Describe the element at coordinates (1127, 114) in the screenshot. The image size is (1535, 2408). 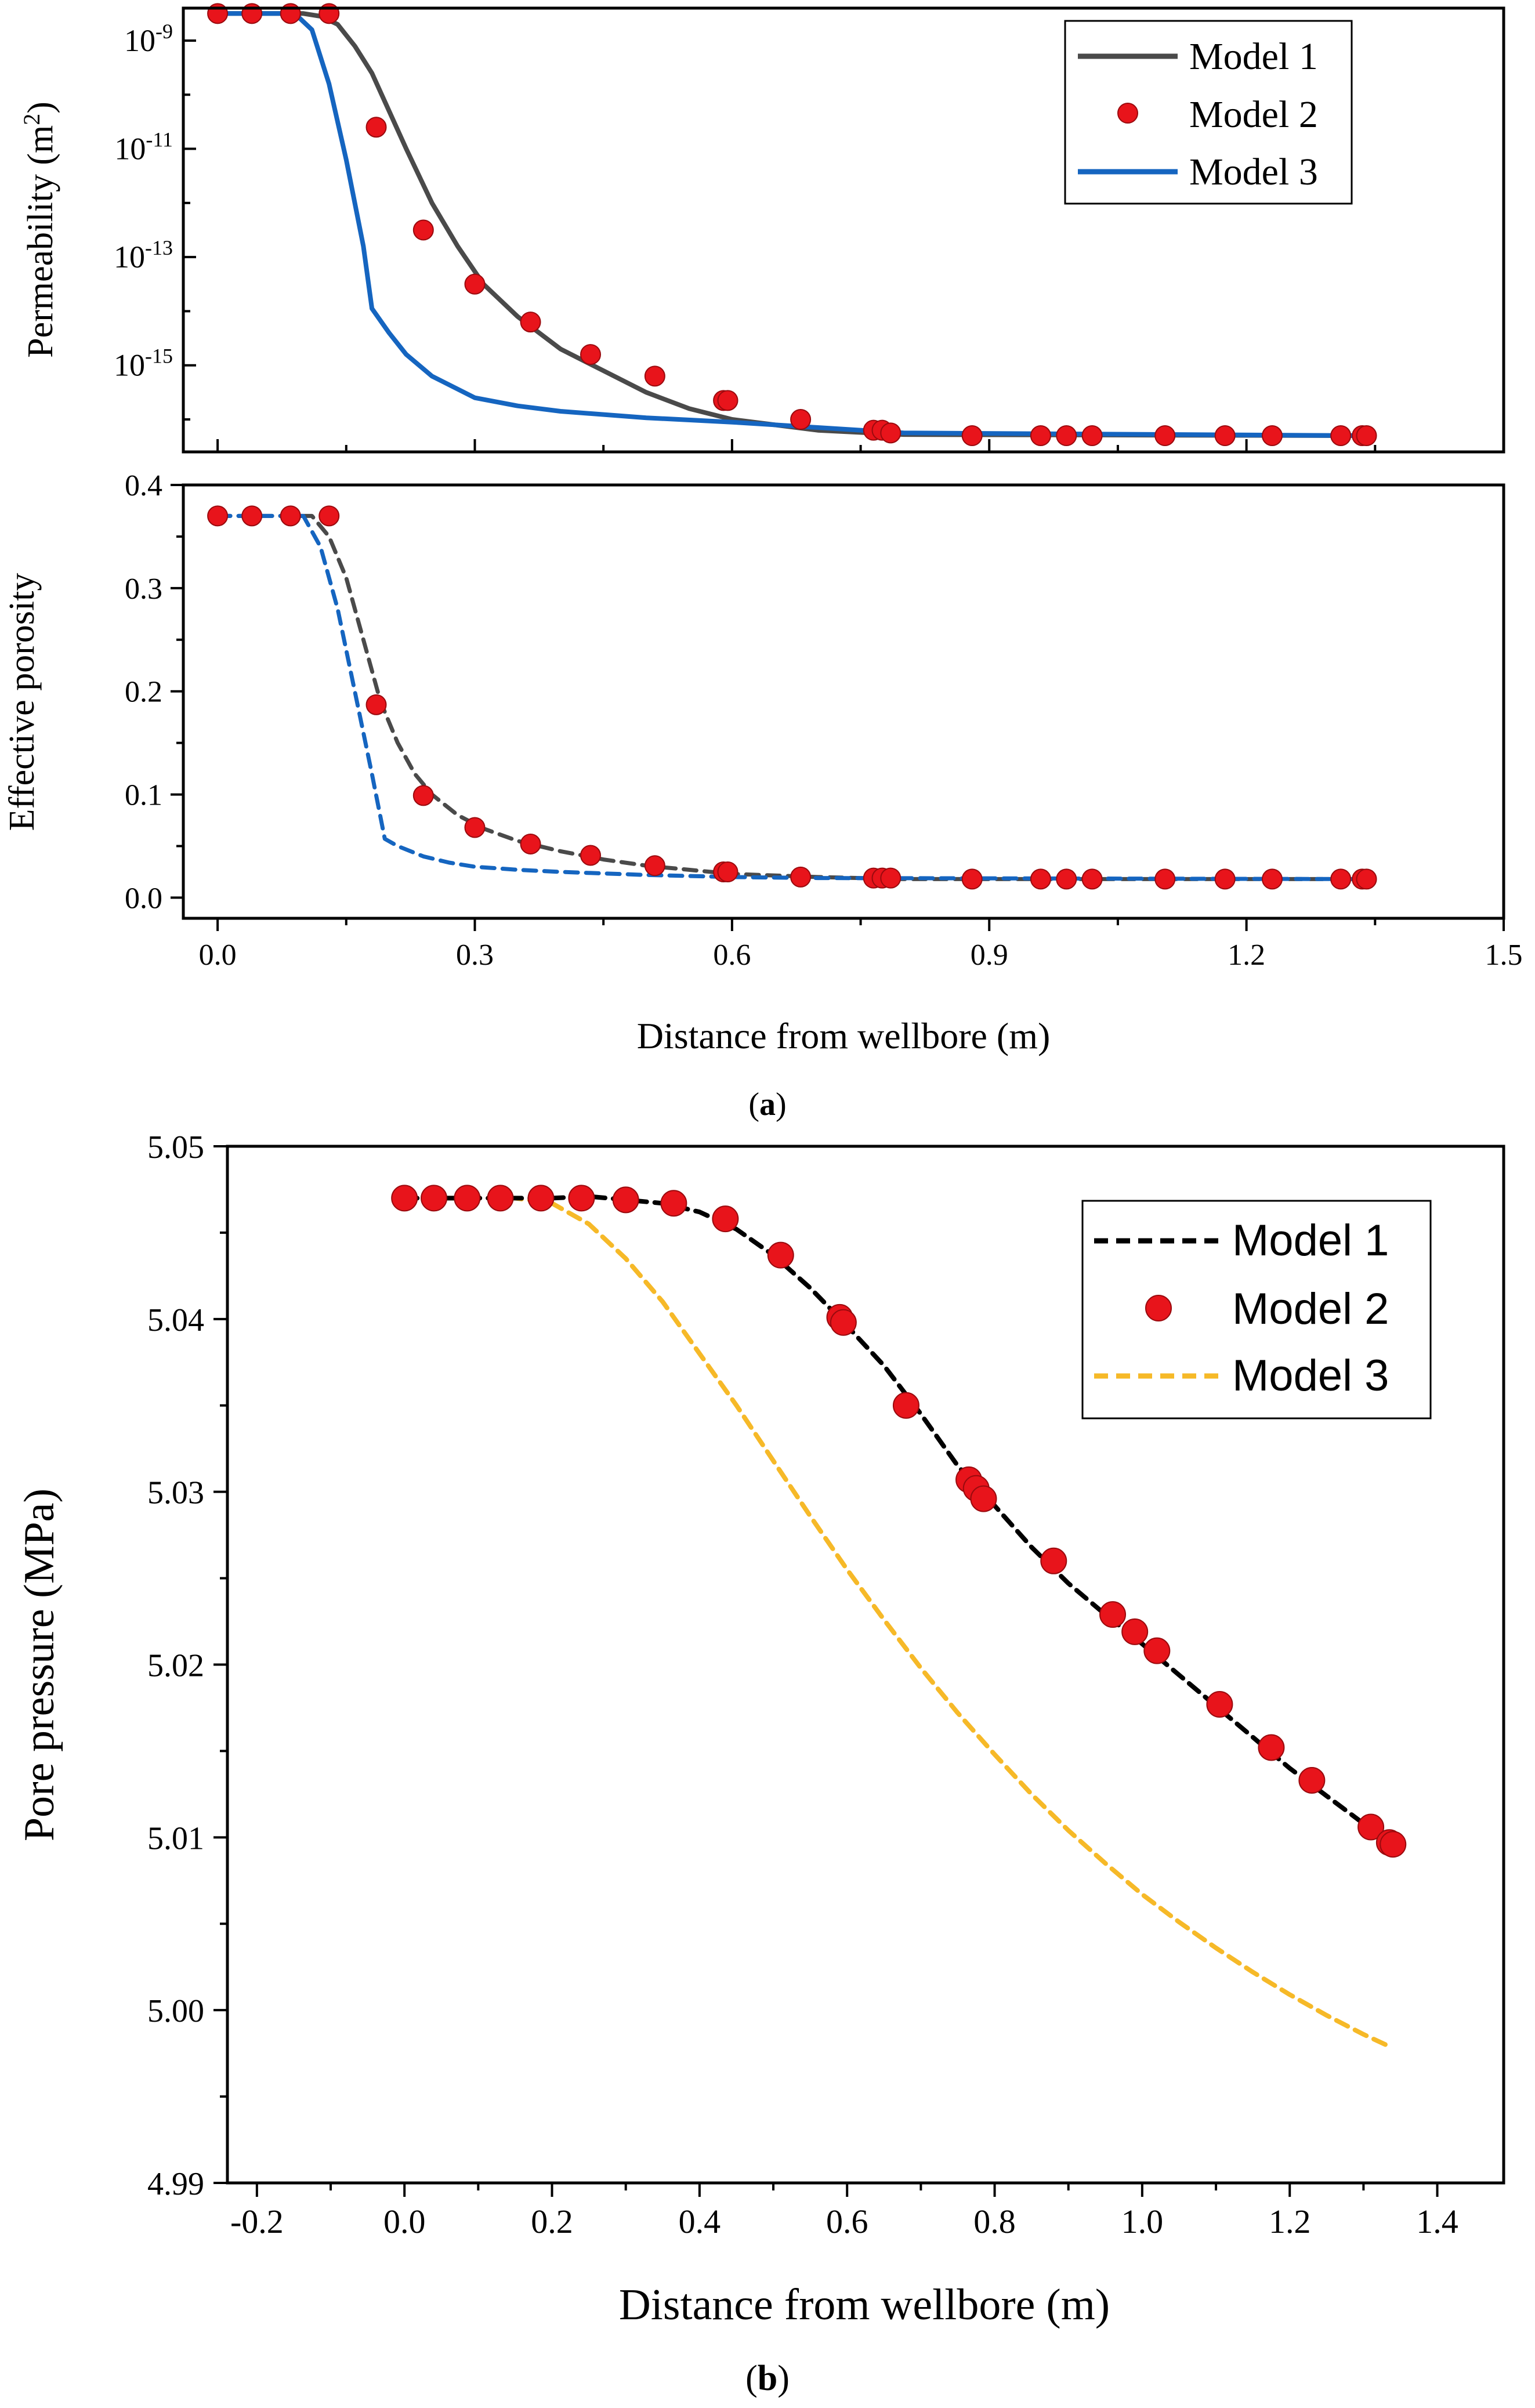
I see `legend-model2-marker` at that location.